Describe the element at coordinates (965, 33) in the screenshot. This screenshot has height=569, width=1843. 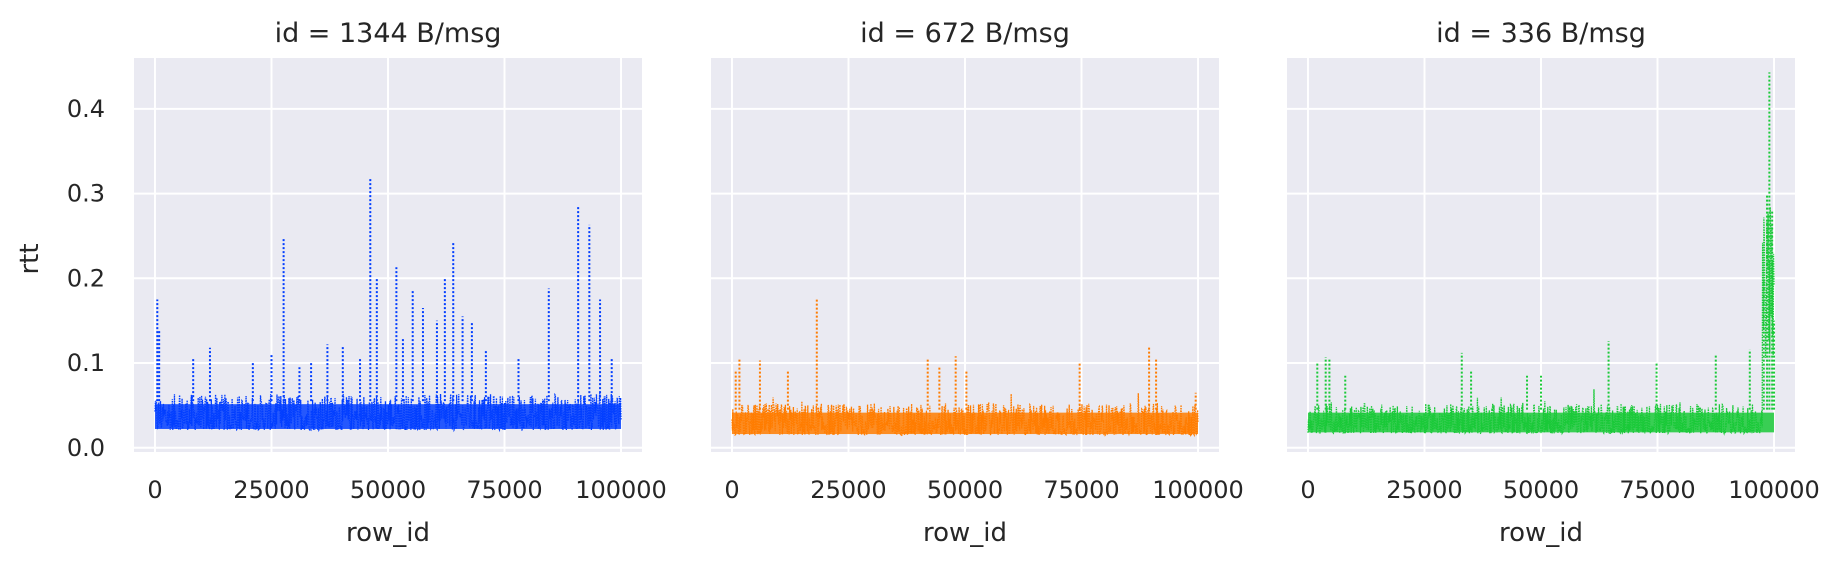
I see `facet-title: id = 672 B/msg` at that location.